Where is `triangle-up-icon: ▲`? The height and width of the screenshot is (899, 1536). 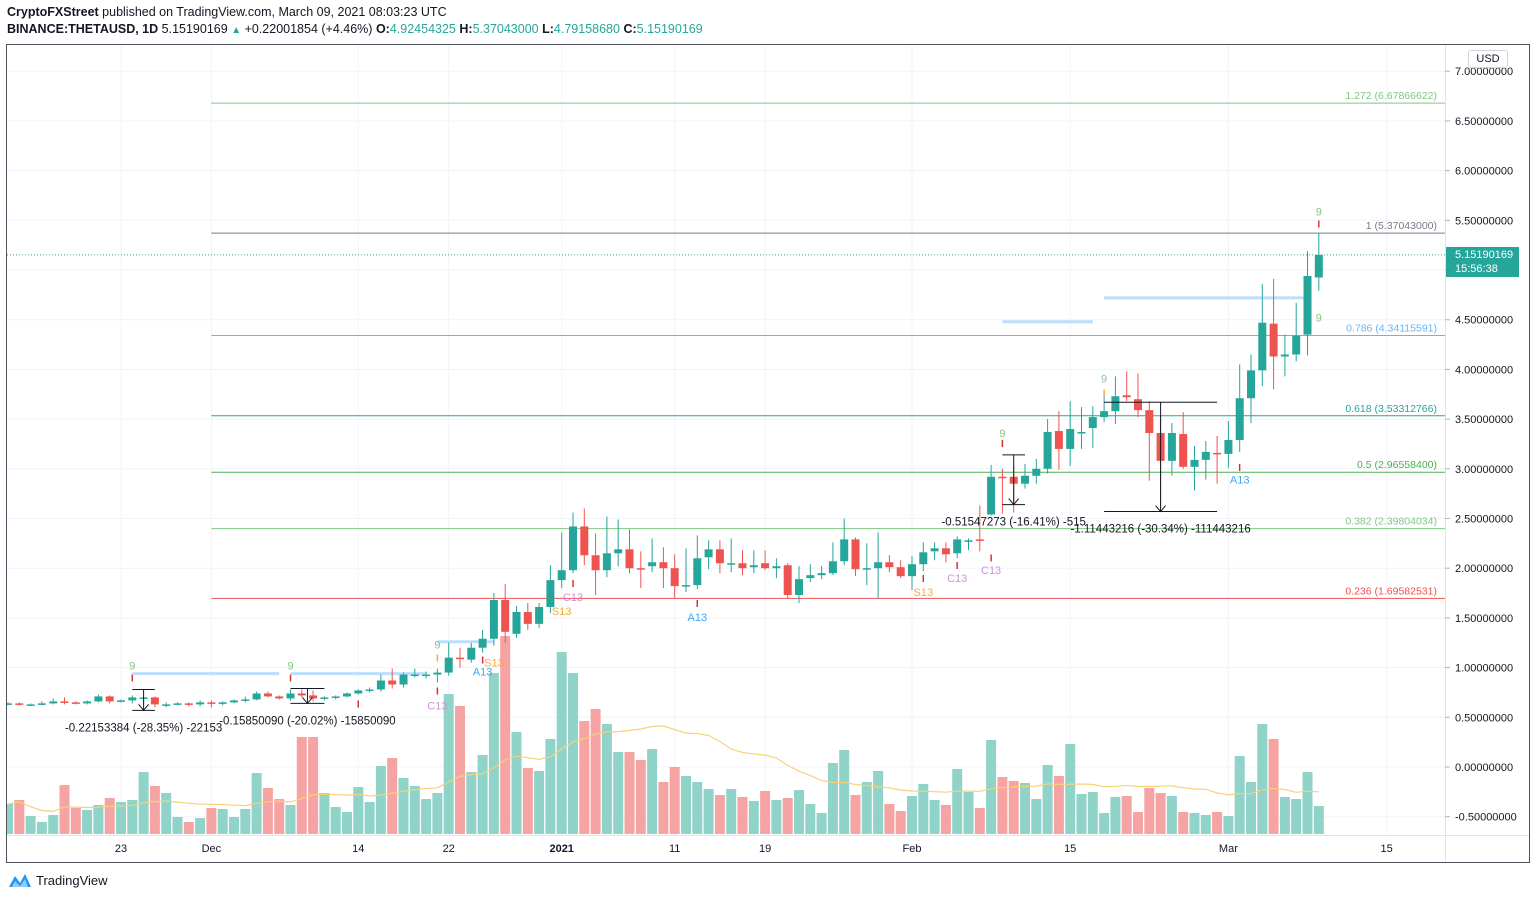
triangle-up-icon: ▲ is located at coordinates (236, 30).